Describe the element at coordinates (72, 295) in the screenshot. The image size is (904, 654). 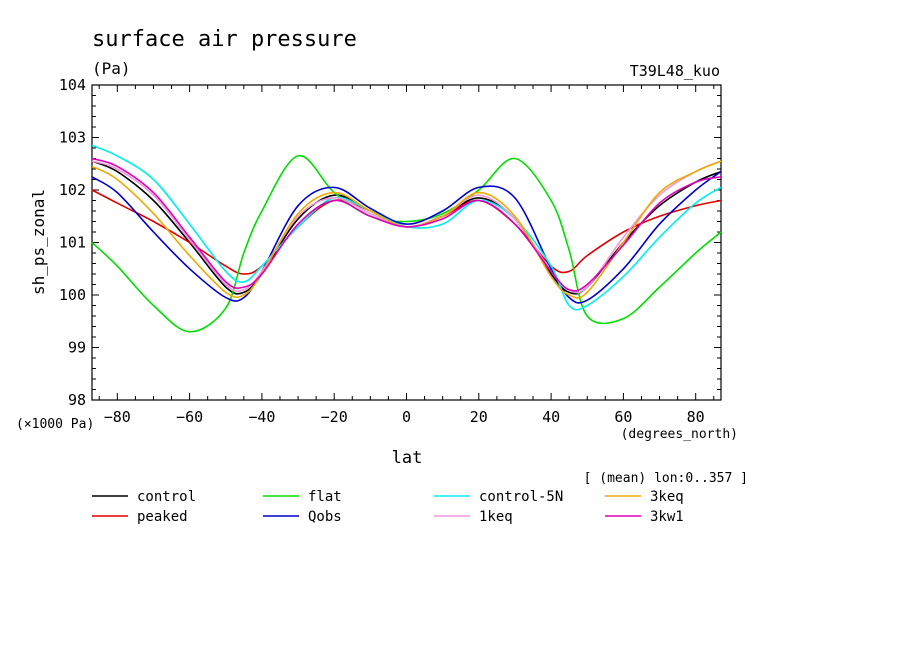
I see `y-tick-label: 100` at that location.